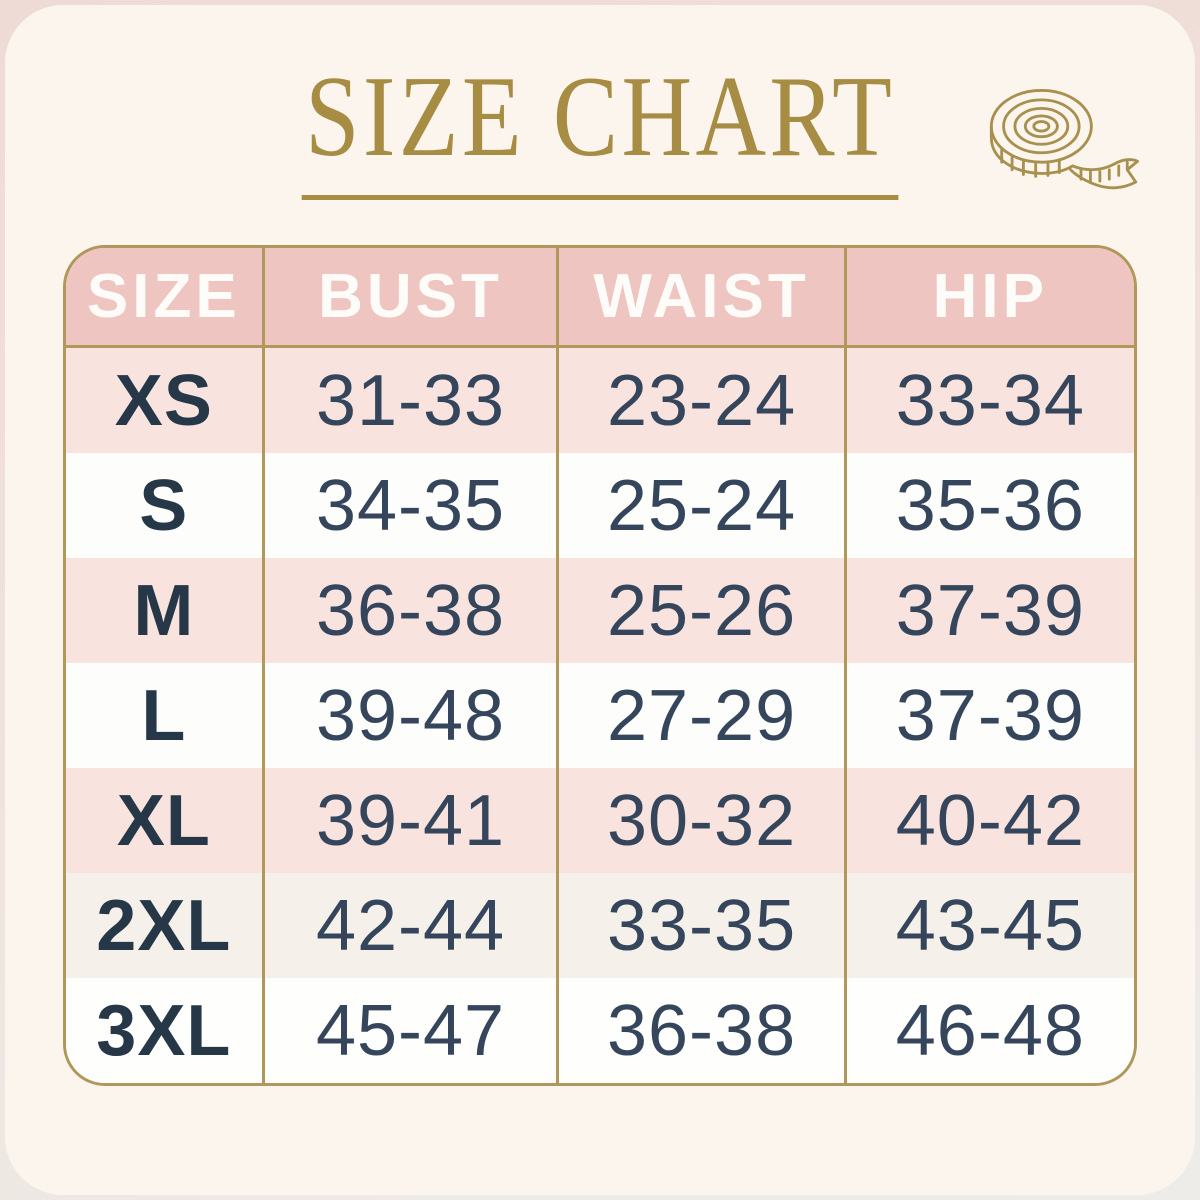 This screenshot has width=1200, height=1200. What do you see at coordinates (990, 925) in the screenshot?
I see `hip-value-2xl: 43-45` at bounding box center [990, 925].